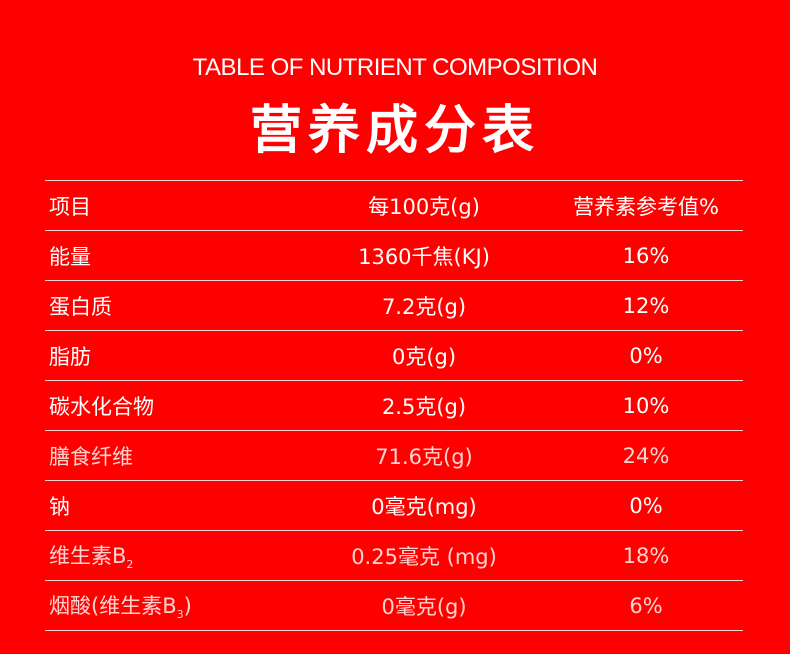 This screenshot has width=790, height=654. What do you see at coordinates (646, 405) in the screenshot?
I see `row-nrv: 10%` at bounding box center [646, 405].